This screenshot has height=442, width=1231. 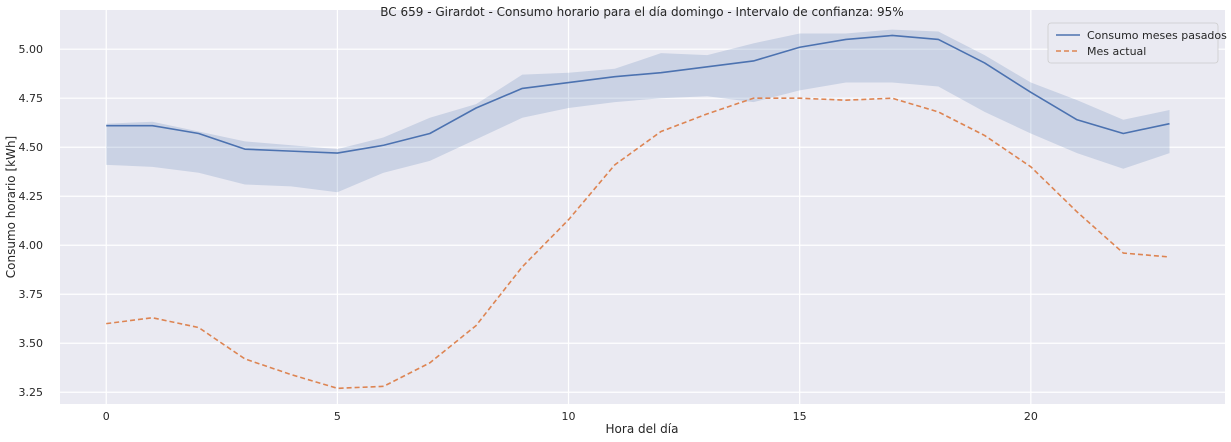 What do you see at coordinates (31, 245) in the screenshot?
I see `y-tick-label: 4.00` at bounding box center [31, 245].